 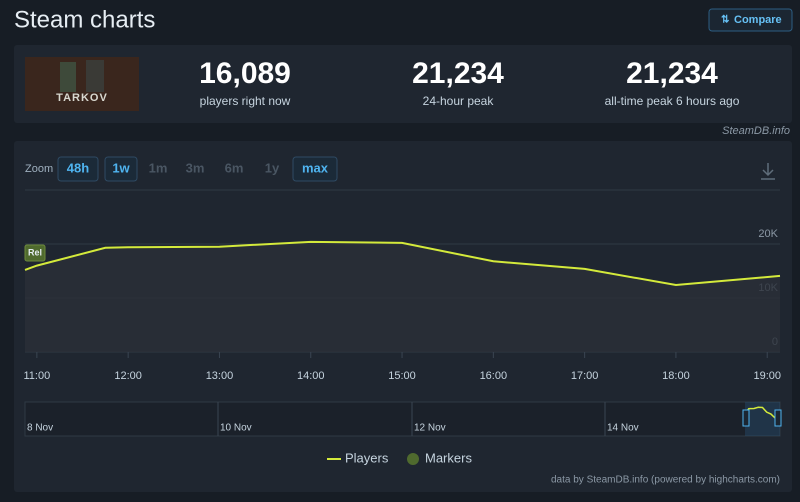 What do you see at coordinates (272, 167) in the screenshot?
I see `zoom-option: 1y` at bounding box center [272, 167].